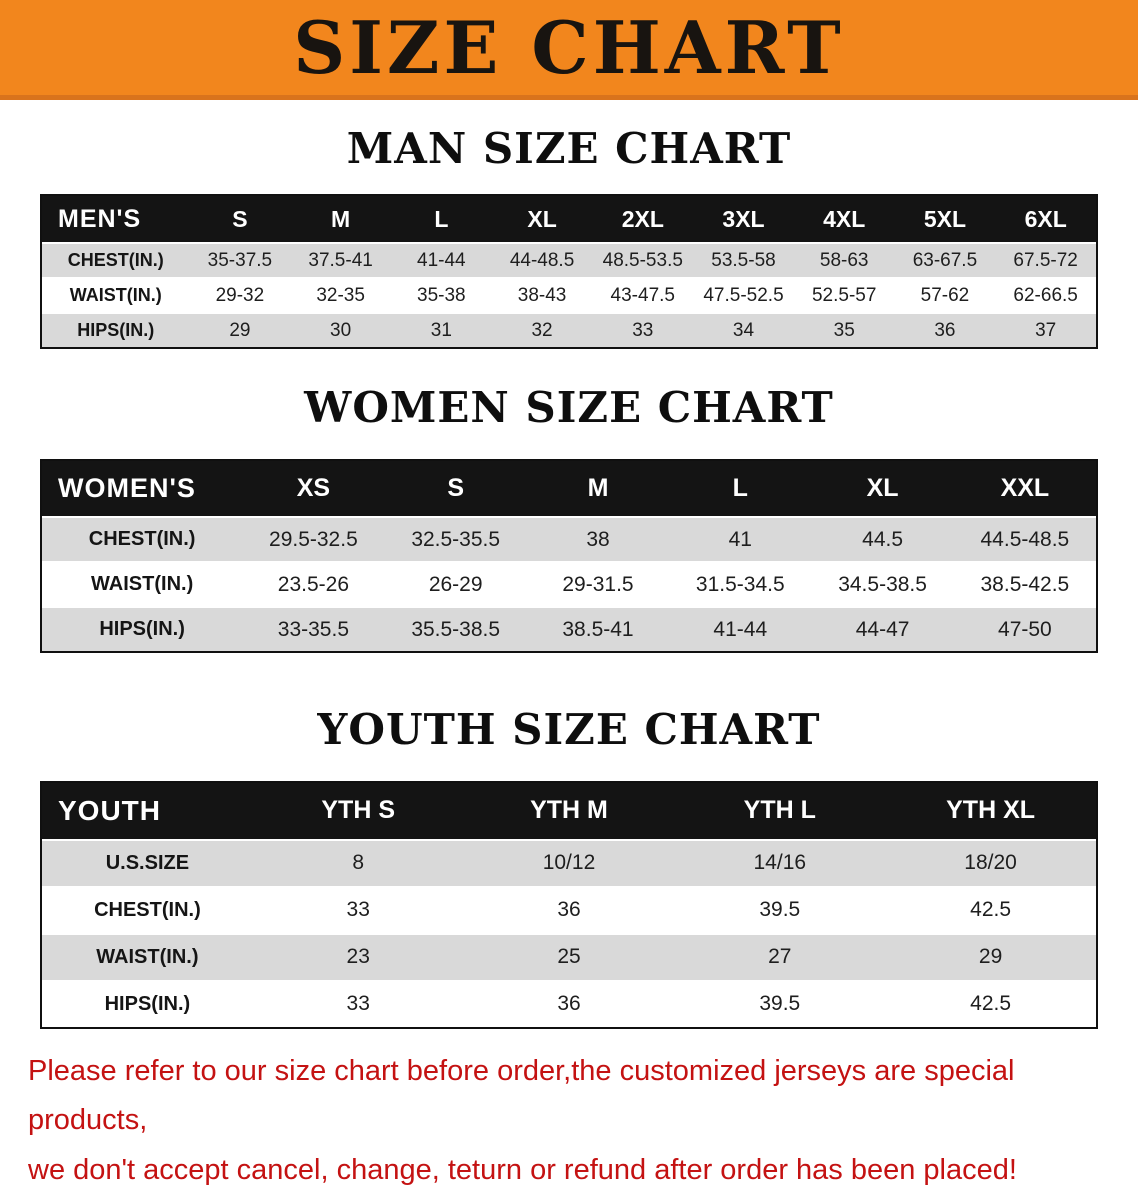  I want to click on table-cell: 8, so click(358, 863).